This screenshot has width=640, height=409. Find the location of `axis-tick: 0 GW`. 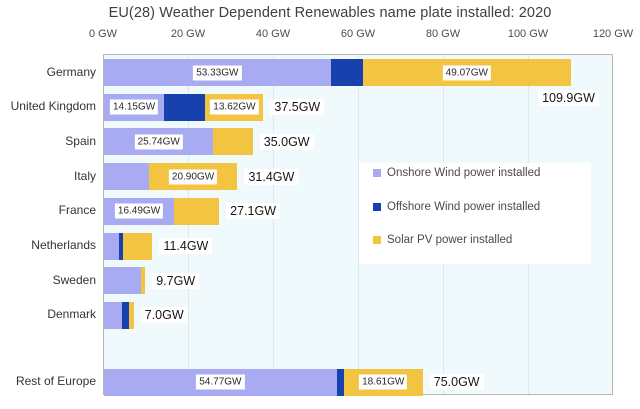

axis-tick: 0 GW is located at coordinates (103, 34).